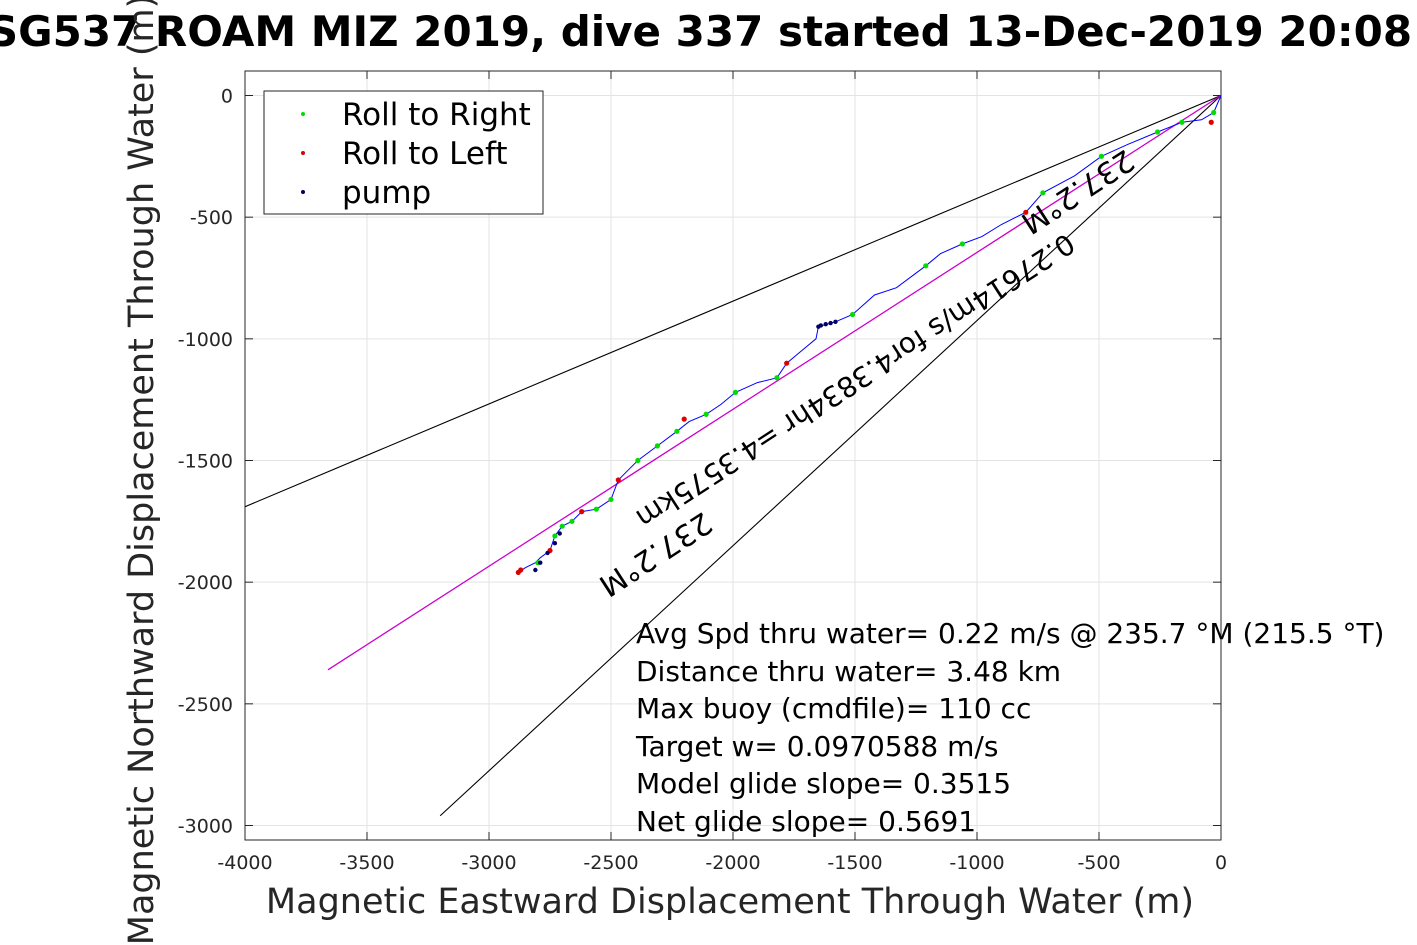 This screenshot has height=945, width=1417. I want to click on stat-distance: Distance thru water= 3.48 km, so click(848, 671).